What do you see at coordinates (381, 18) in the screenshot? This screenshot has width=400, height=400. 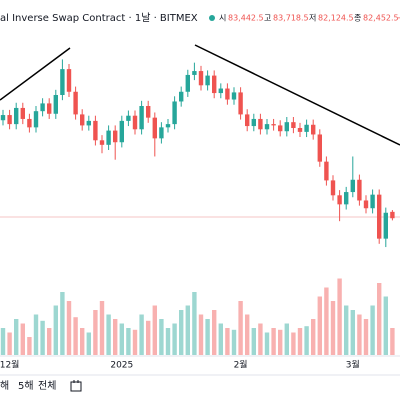 I see `ohlc-value: 82,452.5` at bounding box center [381, 18].